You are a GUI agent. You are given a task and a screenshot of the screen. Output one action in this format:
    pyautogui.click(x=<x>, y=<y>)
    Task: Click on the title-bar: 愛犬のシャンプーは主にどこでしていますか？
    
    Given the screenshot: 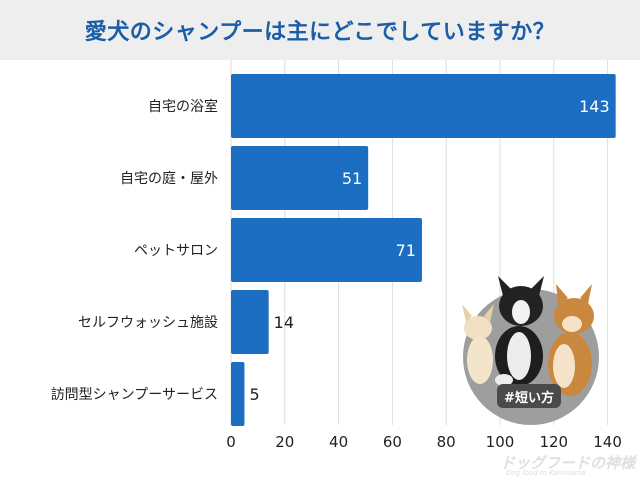 What is the action you would take?
    pyautogui.click(x=320, y=30)
    